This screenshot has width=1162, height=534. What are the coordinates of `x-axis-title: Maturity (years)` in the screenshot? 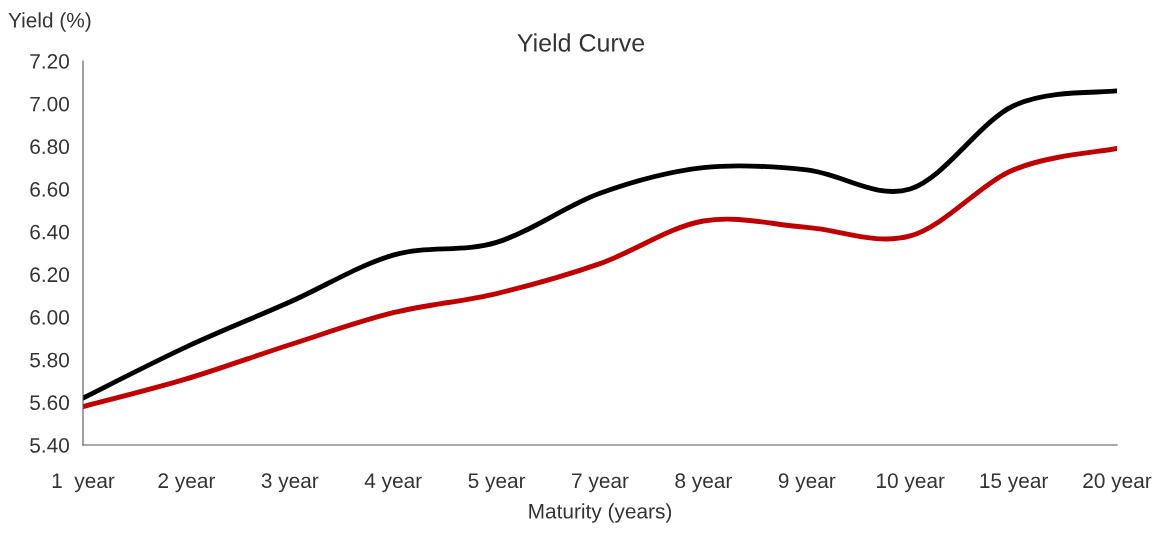 It's located at (600, 513).